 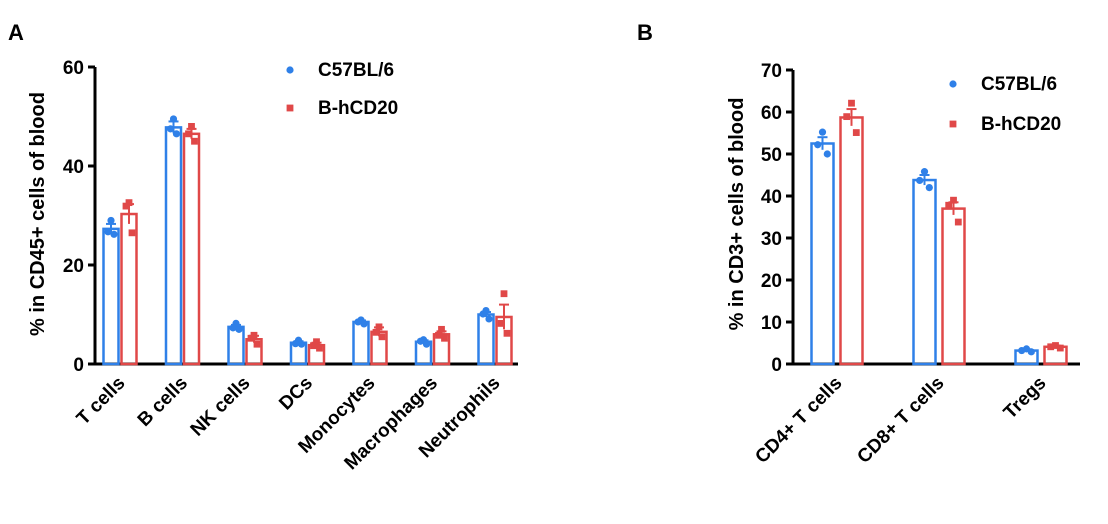 I want to click on x-category-label: CD8+ T cells, so click(x=900, y=420).